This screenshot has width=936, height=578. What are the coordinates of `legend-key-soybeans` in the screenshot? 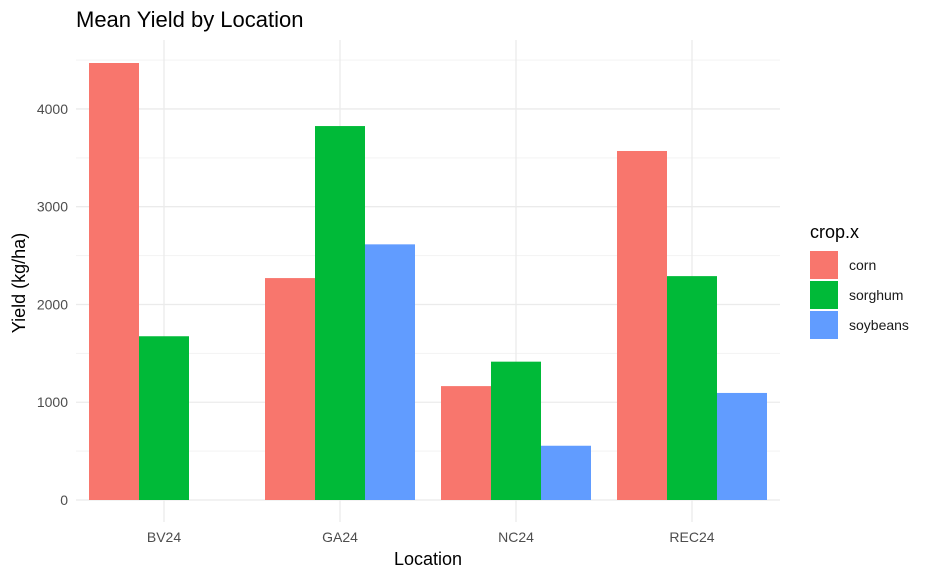 It's located at (824, 325).